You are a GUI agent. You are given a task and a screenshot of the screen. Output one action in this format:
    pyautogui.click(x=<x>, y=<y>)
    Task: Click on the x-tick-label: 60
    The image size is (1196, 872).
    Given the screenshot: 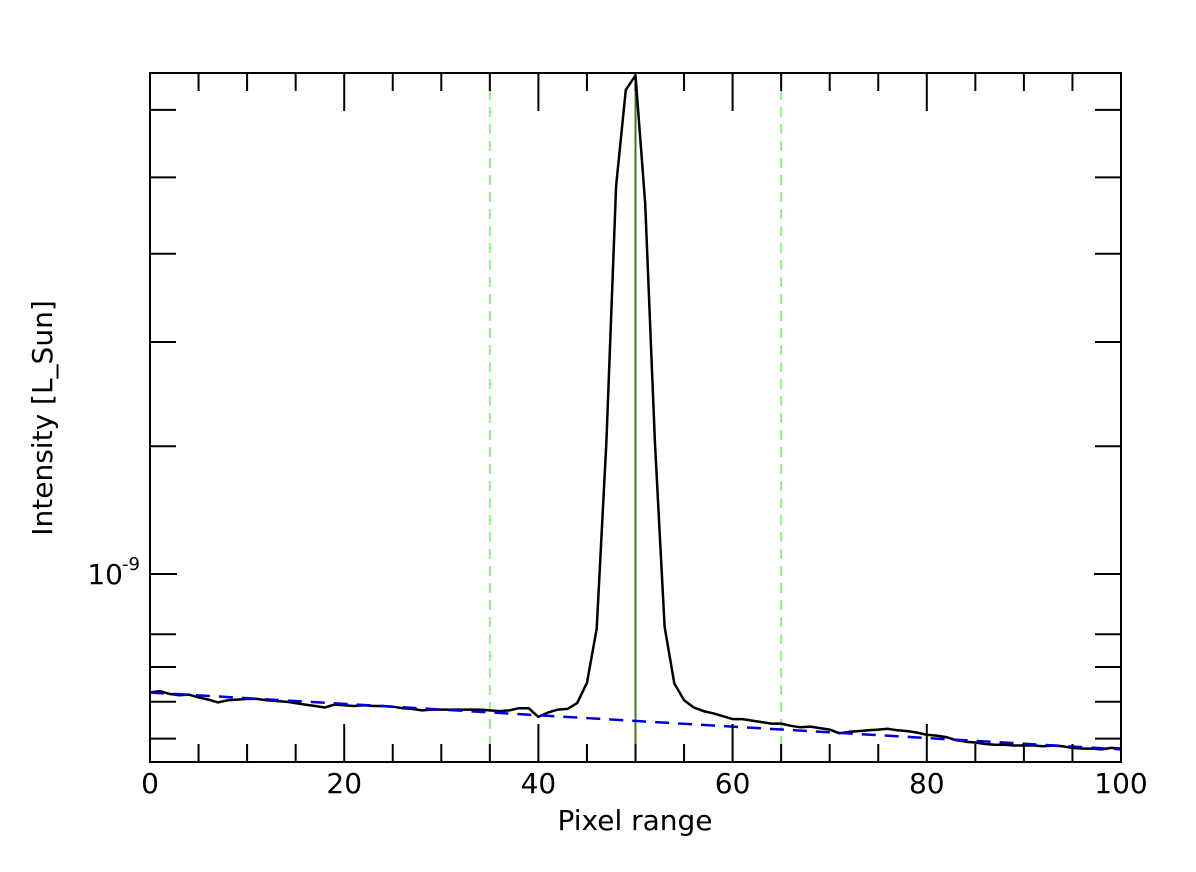 What is the action you would take?
    pyautogui.click(x=733, y=783)
    